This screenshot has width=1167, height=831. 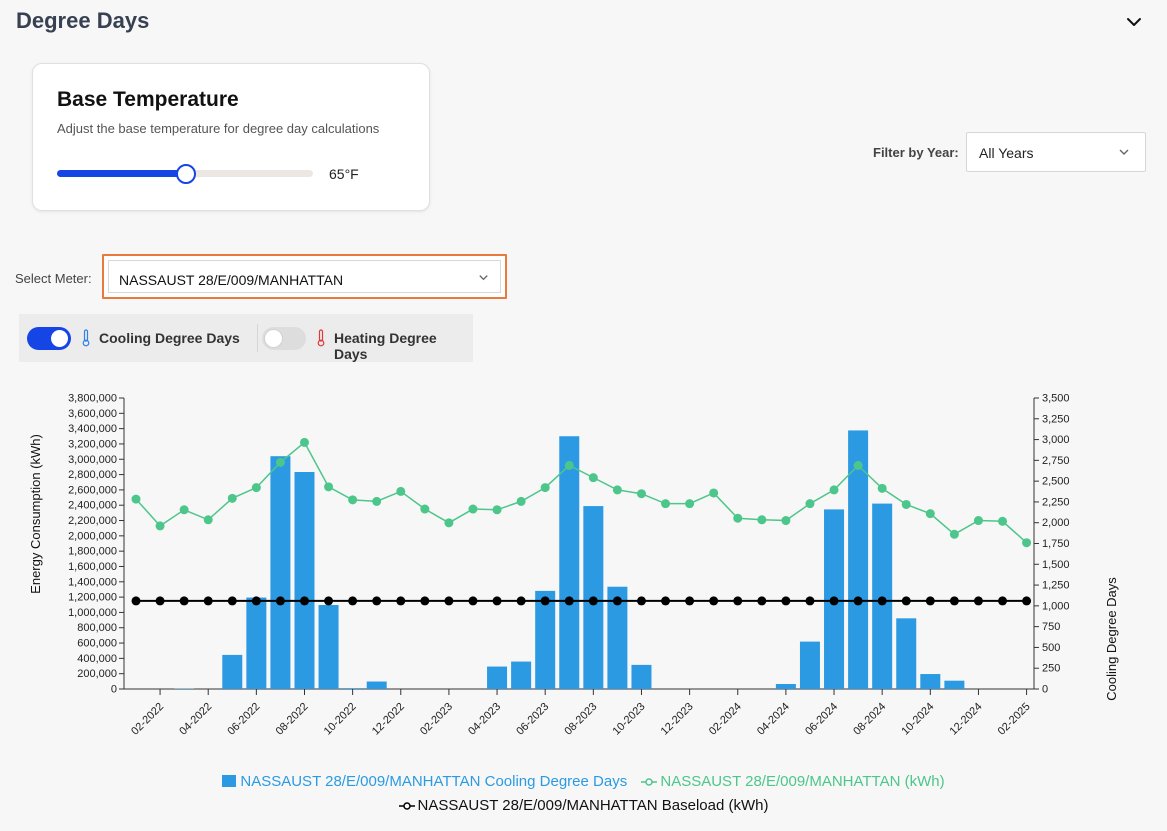 I want to click on base-temperature-value: 65°F, so click(x=344, y=174).